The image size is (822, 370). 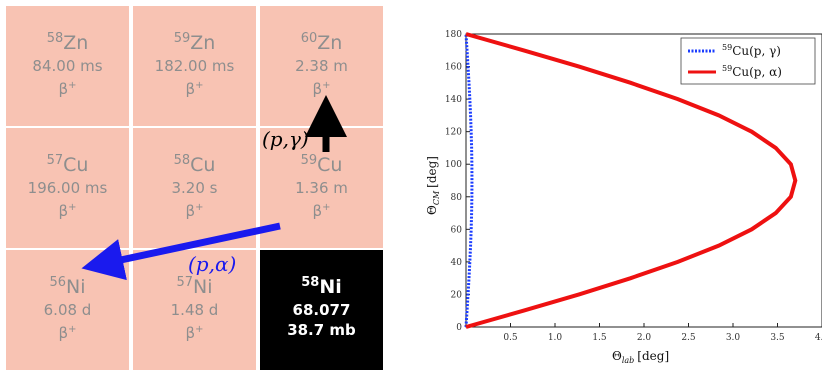 I want to click on half-life: 1.36 m, so click(x=321, y=188).